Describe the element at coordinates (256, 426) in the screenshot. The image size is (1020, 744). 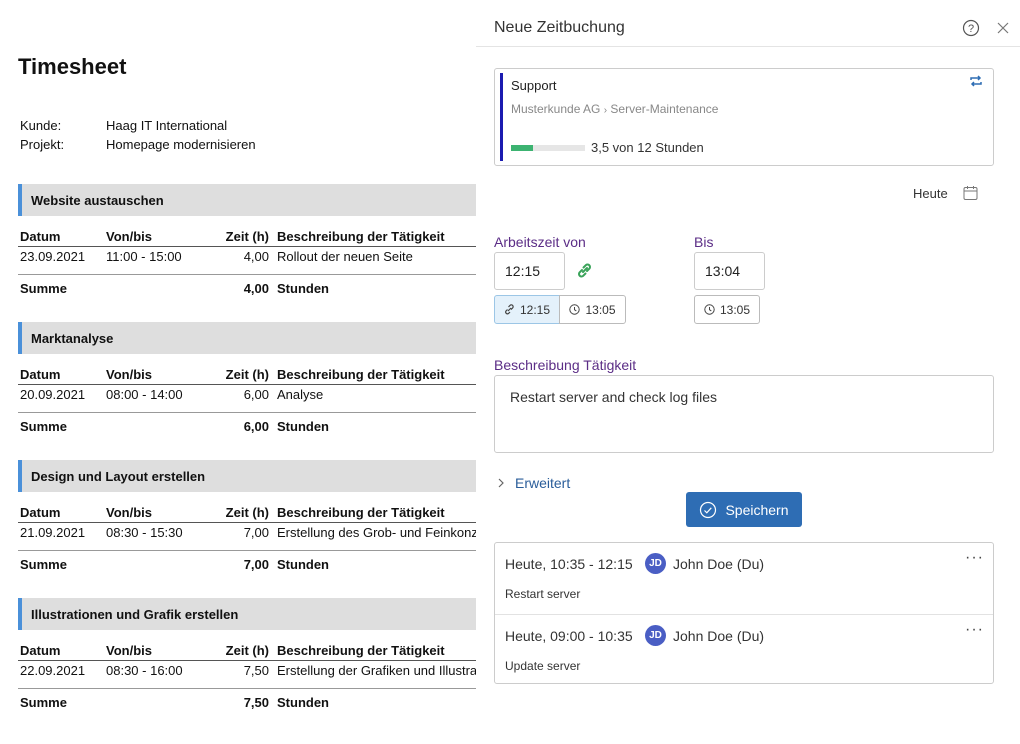
I see `sum-value: 6,00` at that location.